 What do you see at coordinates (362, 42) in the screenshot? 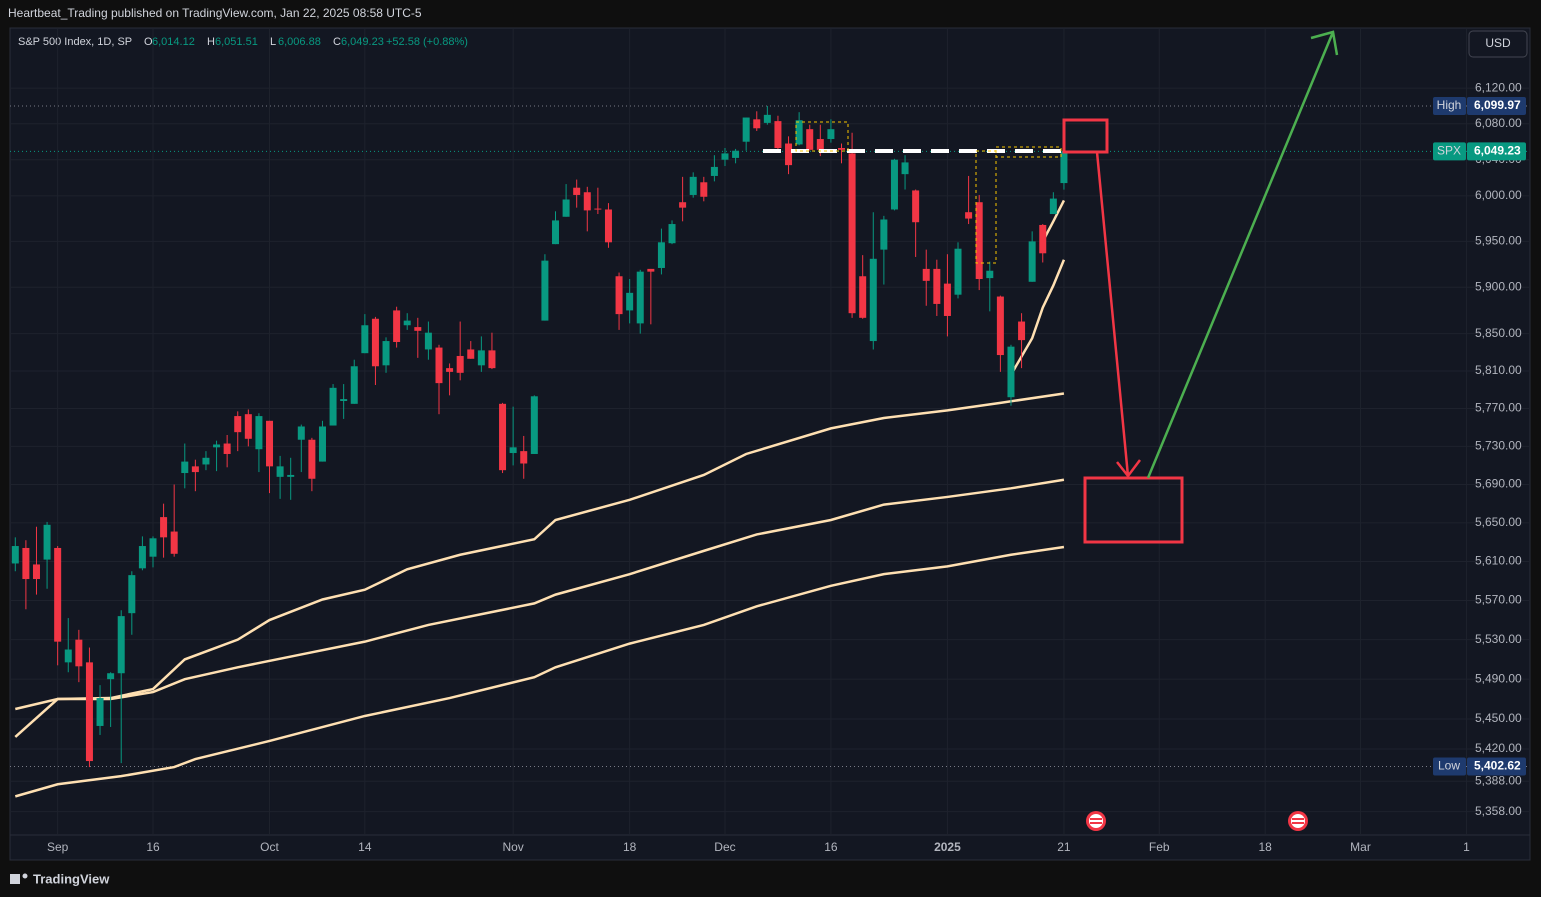
I see `ohlc-value: 6,049.23` at bounding box center [362, 42].